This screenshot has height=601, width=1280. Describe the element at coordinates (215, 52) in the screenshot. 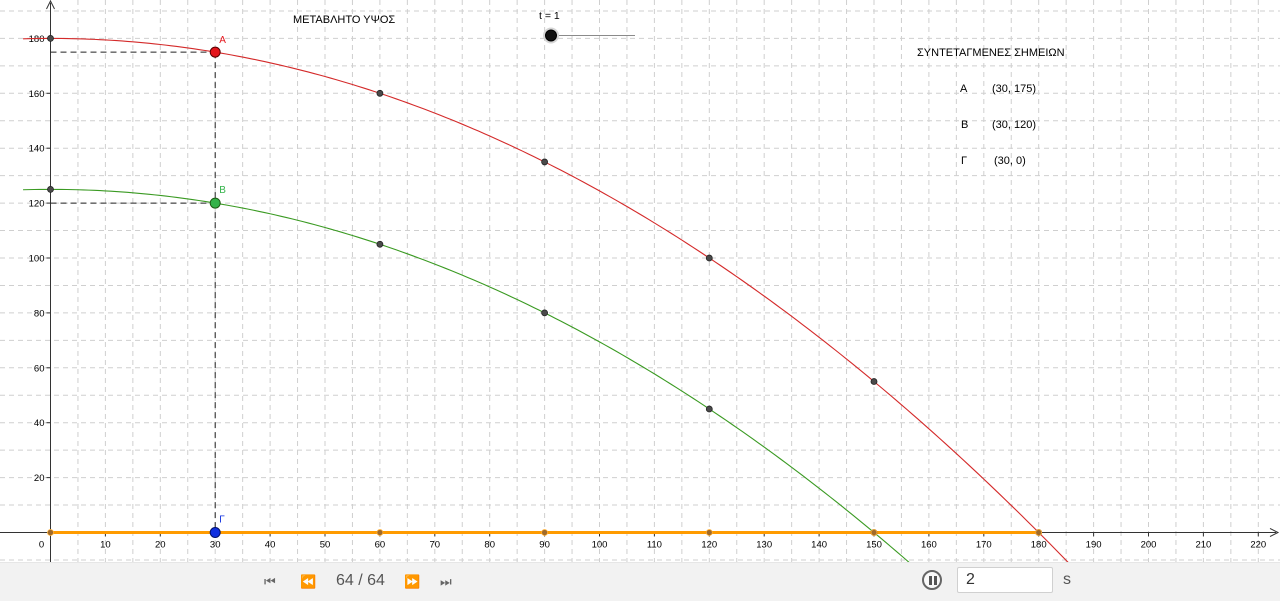

I see `point-a` at that location.